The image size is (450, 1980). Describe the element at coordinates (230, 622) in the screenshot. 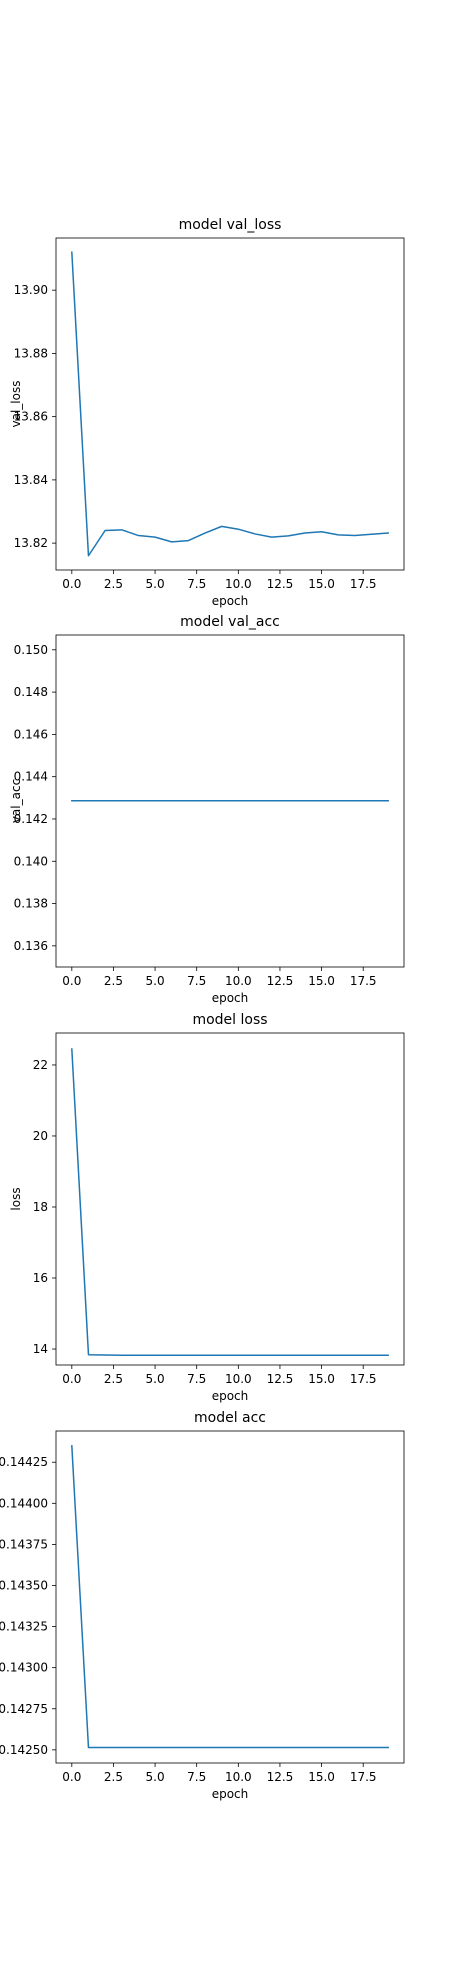

I see `subplot-title: model val_acc` at that location.